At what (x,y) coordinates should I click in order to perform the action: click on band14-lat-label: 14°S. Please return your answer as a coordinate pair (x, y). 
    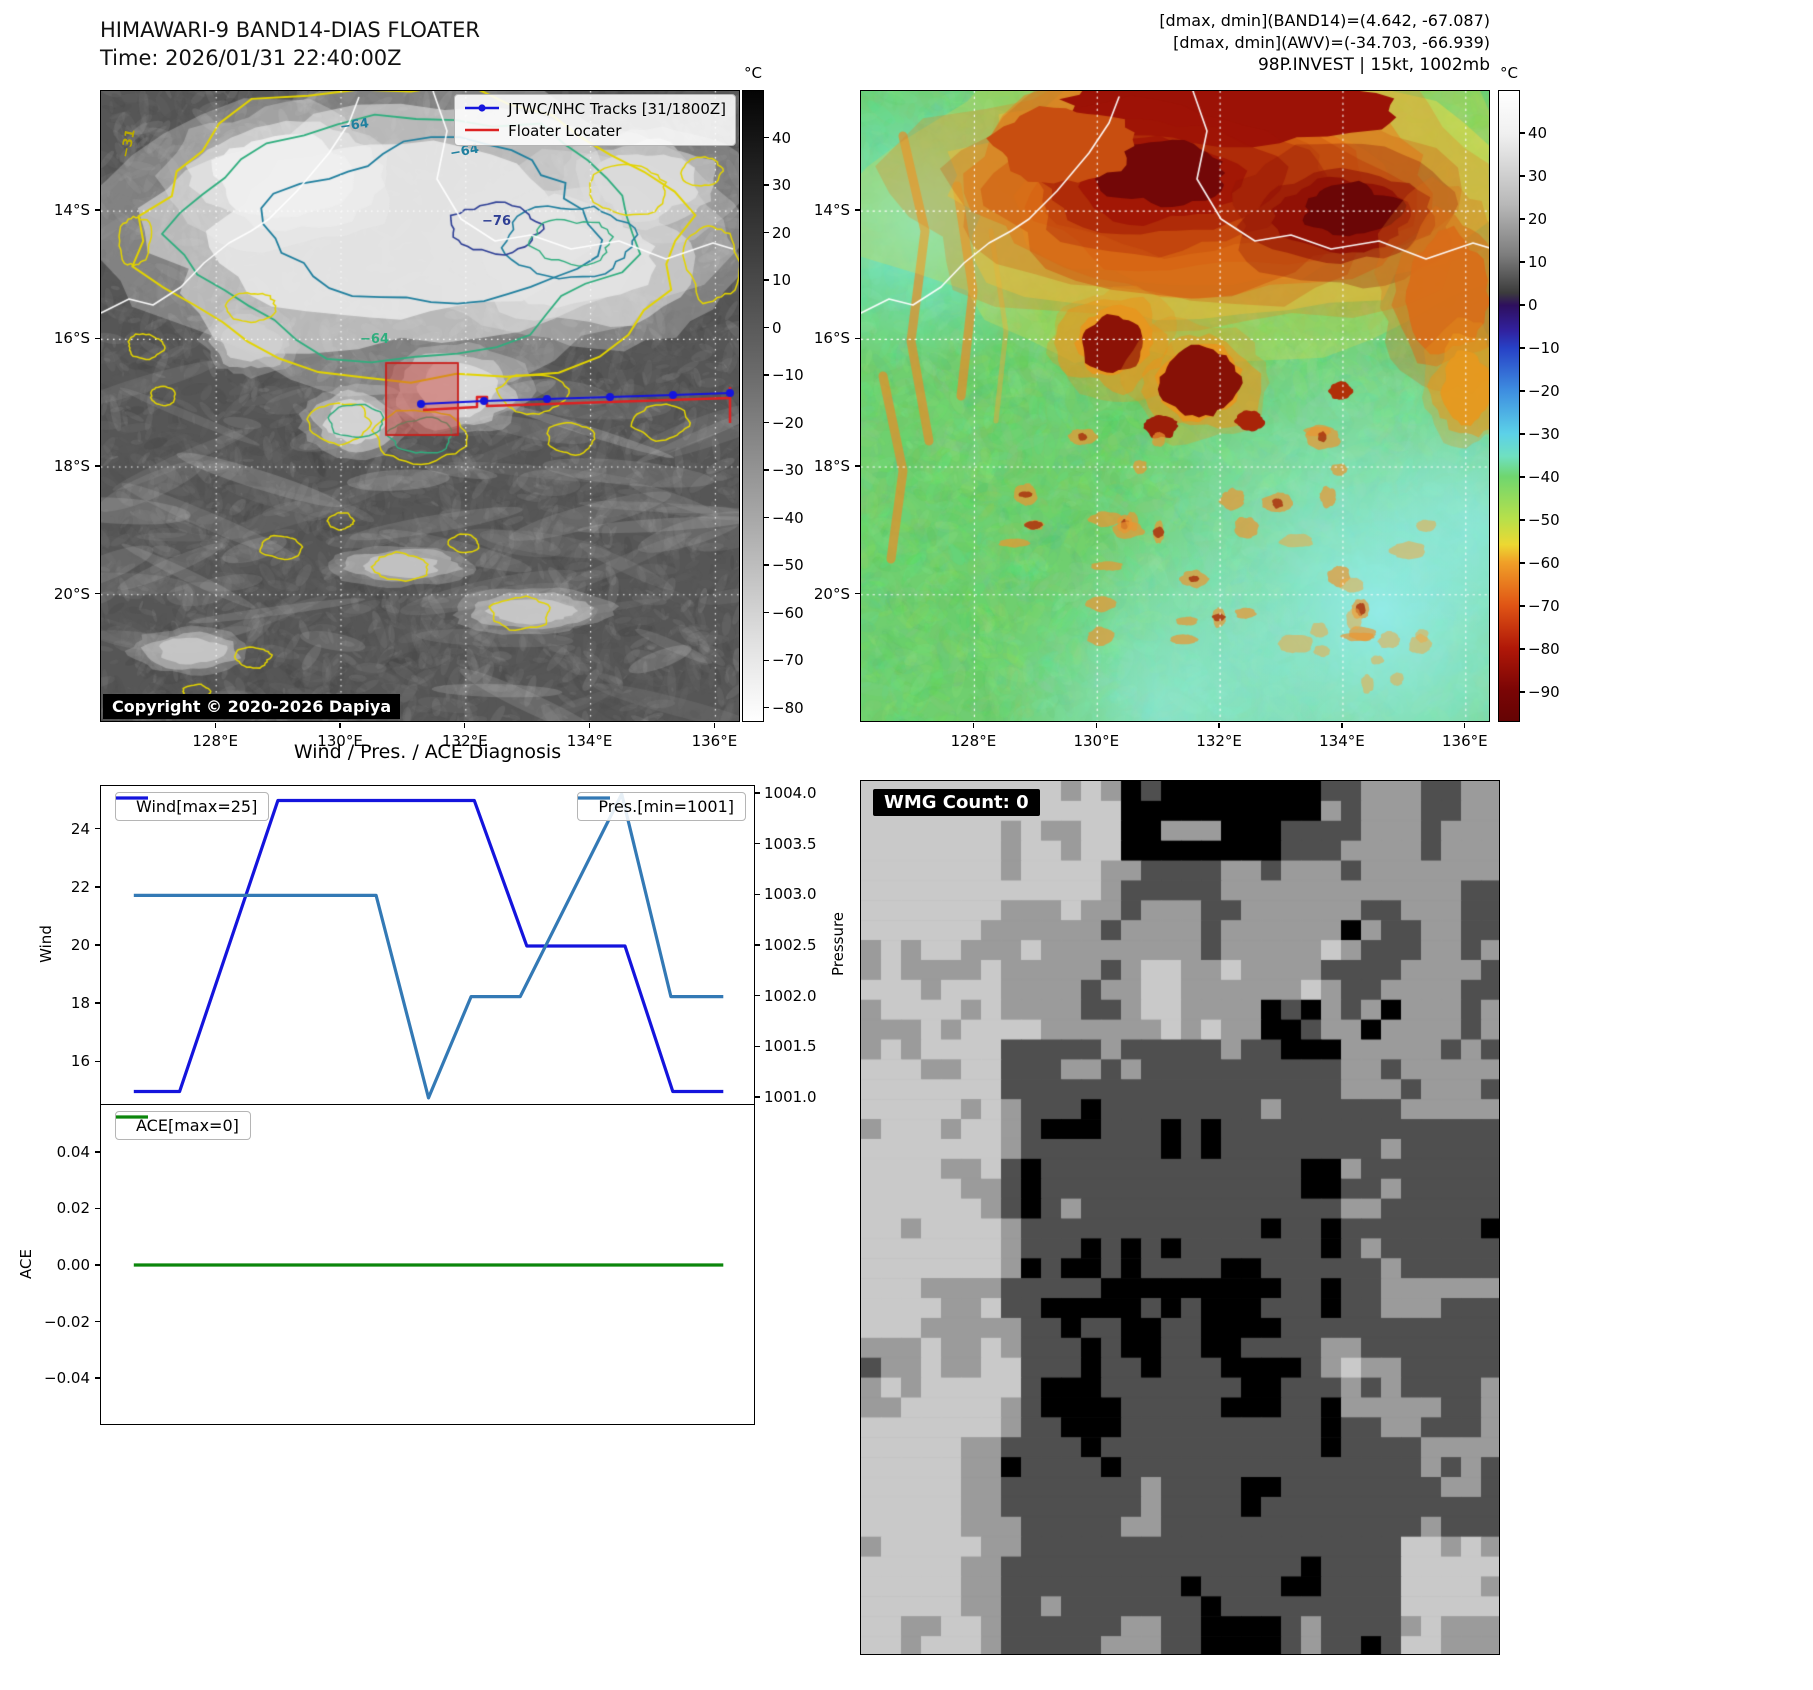
    Looking at the image, I should click on (71, 210).